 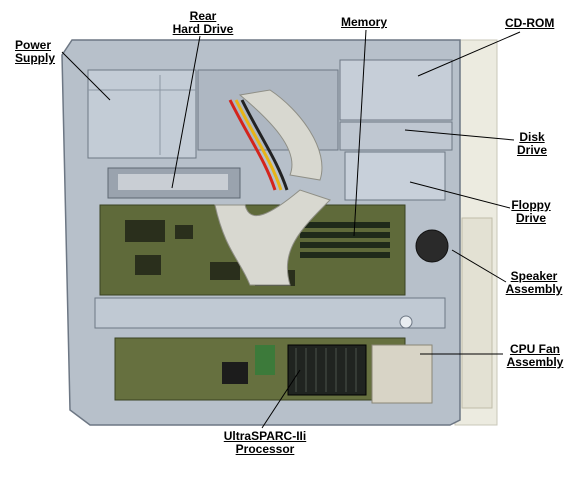 What do you see at coordinates (345, 240) in the screenshot?
I see `memory-modules` at bounding box center [345, 240].